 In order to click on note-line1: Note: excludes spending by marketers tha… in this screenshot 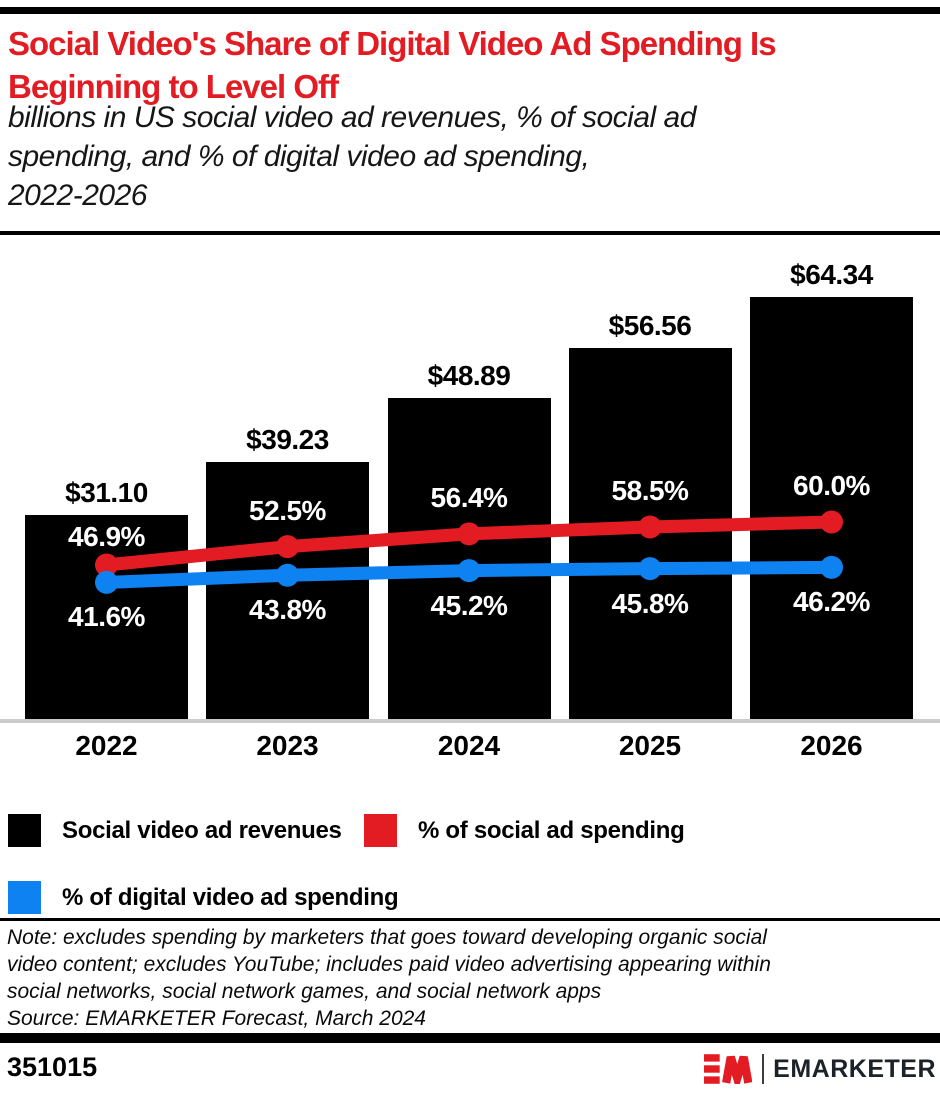, I will do `click(387, 937)`.